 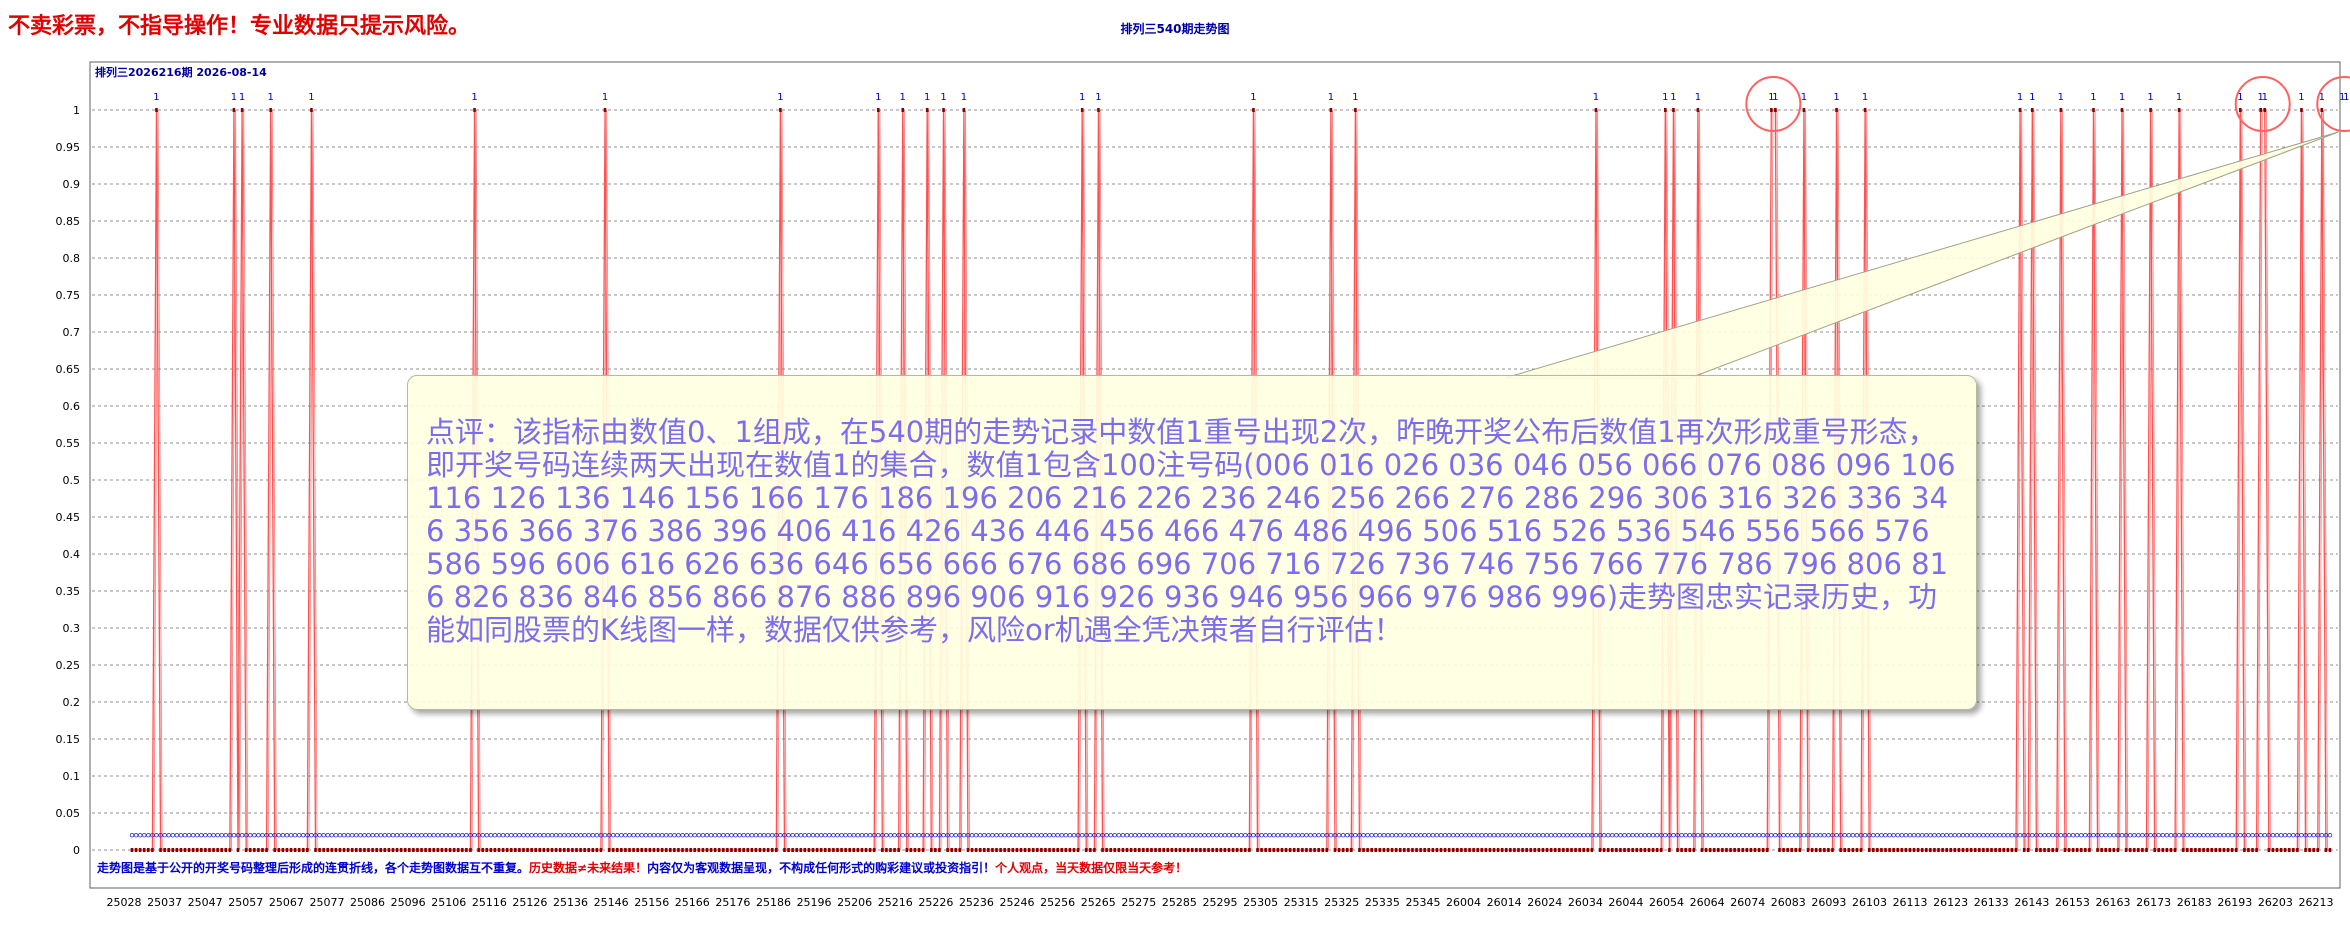 What do you see at coordinates (2031, 902) in the screenshot?
I see `x-tick-label: 26143` at bounding box center [2031, 902].